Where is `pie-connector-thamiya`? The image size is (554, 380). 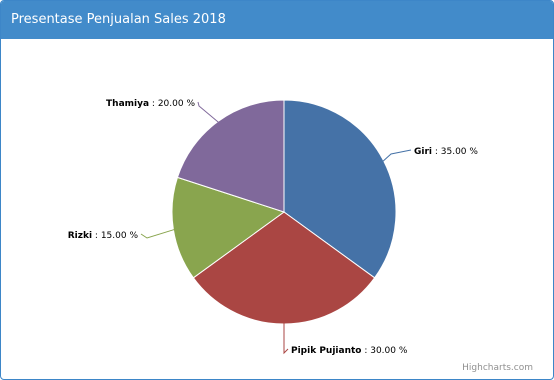 pie-connector-thamiya is located at coordinates (208, 112).